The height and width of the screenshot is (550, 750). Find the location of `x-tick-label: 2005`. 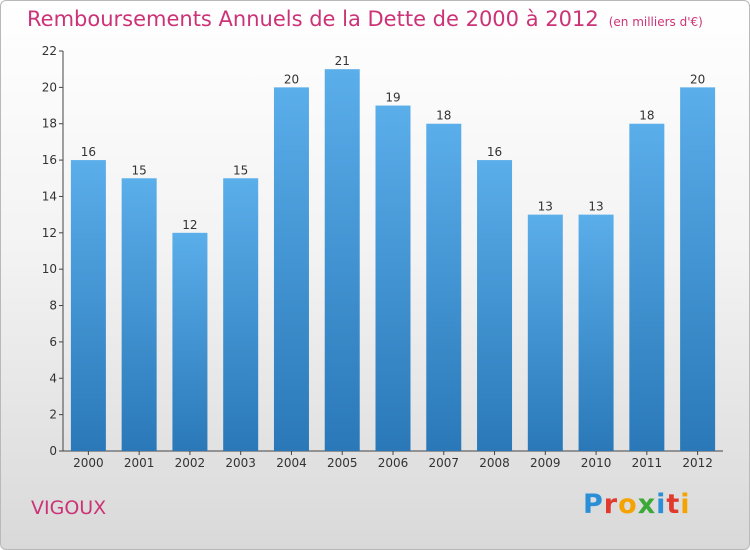

x-tick-label: 2005 is located at coordinates (342, 463).